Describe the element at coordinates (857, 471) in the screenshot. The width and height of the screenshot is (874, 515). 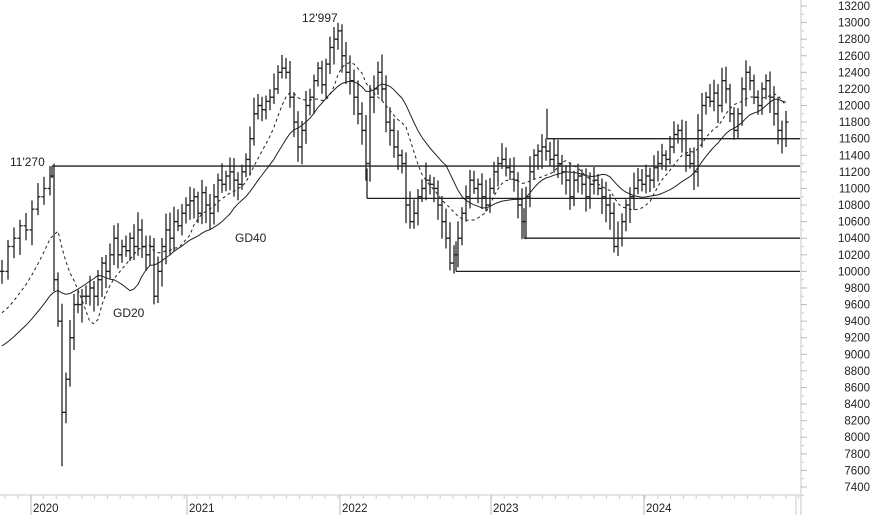
I see `y-tick-label: 7600` at that location.